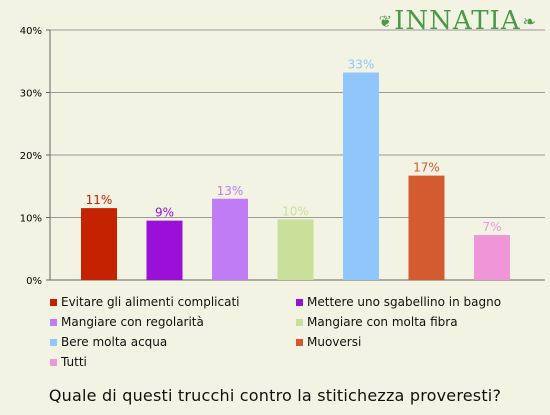 This screenshot has height=415, width=550. Describe the element at coordinates (99, 200) in the screenshot. I see `data-label-1: 11%` at that location.